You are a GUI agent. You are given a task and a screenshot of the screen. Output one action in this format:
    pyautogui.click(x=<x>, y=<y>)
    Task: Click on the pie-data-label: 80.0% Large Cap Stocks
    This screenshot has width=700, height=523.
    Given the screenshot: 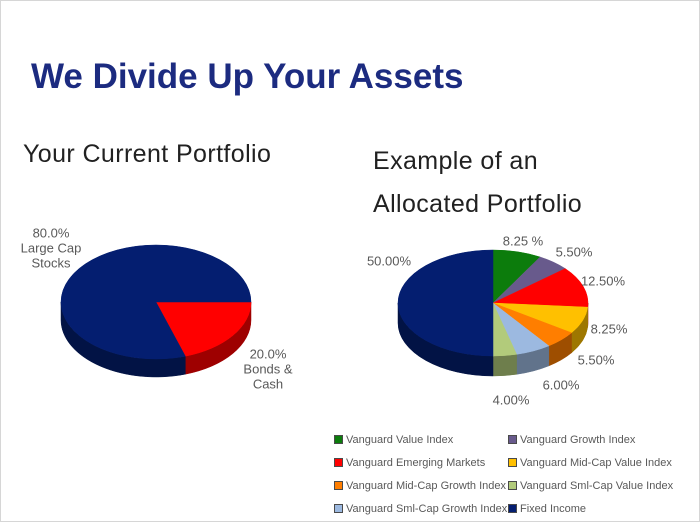 What is the action you would take?
    pyautogui.click(x=51, y=248)
    